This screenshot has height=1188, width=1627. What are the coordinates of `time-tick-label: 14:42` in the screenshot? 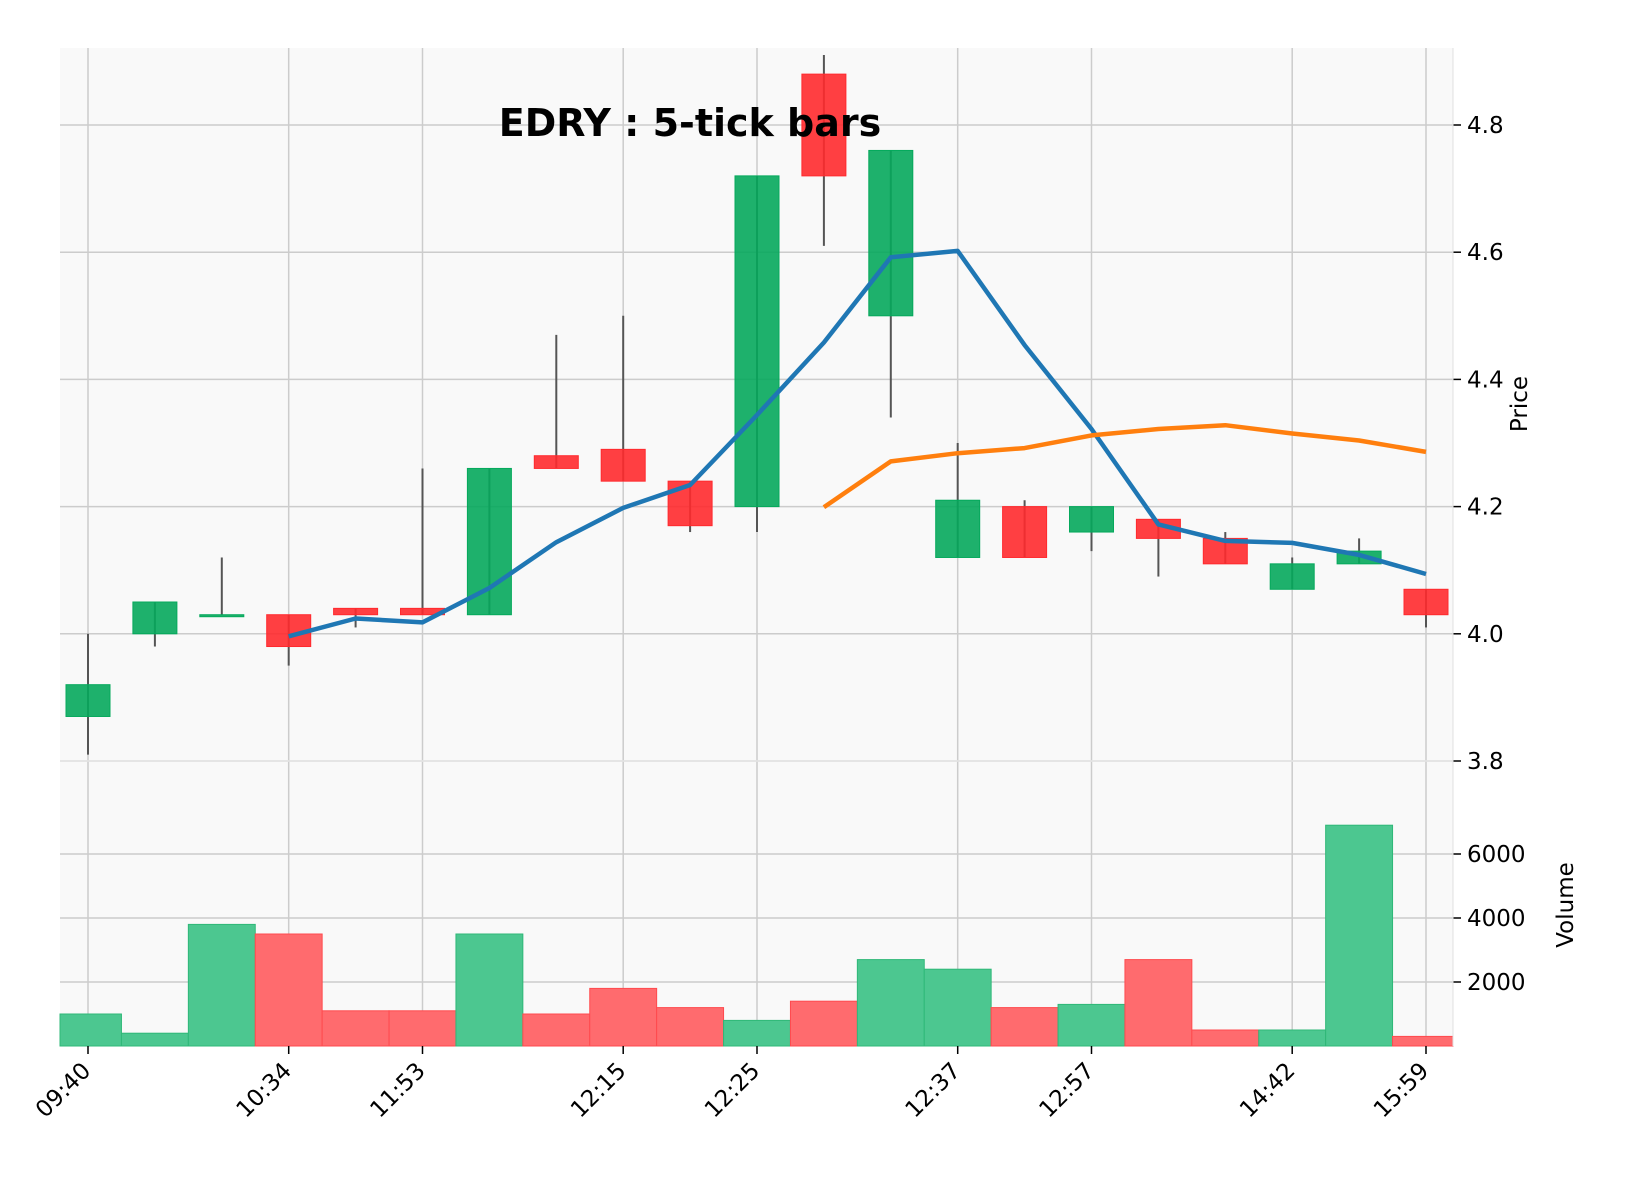 It's located at (1267, 1090).